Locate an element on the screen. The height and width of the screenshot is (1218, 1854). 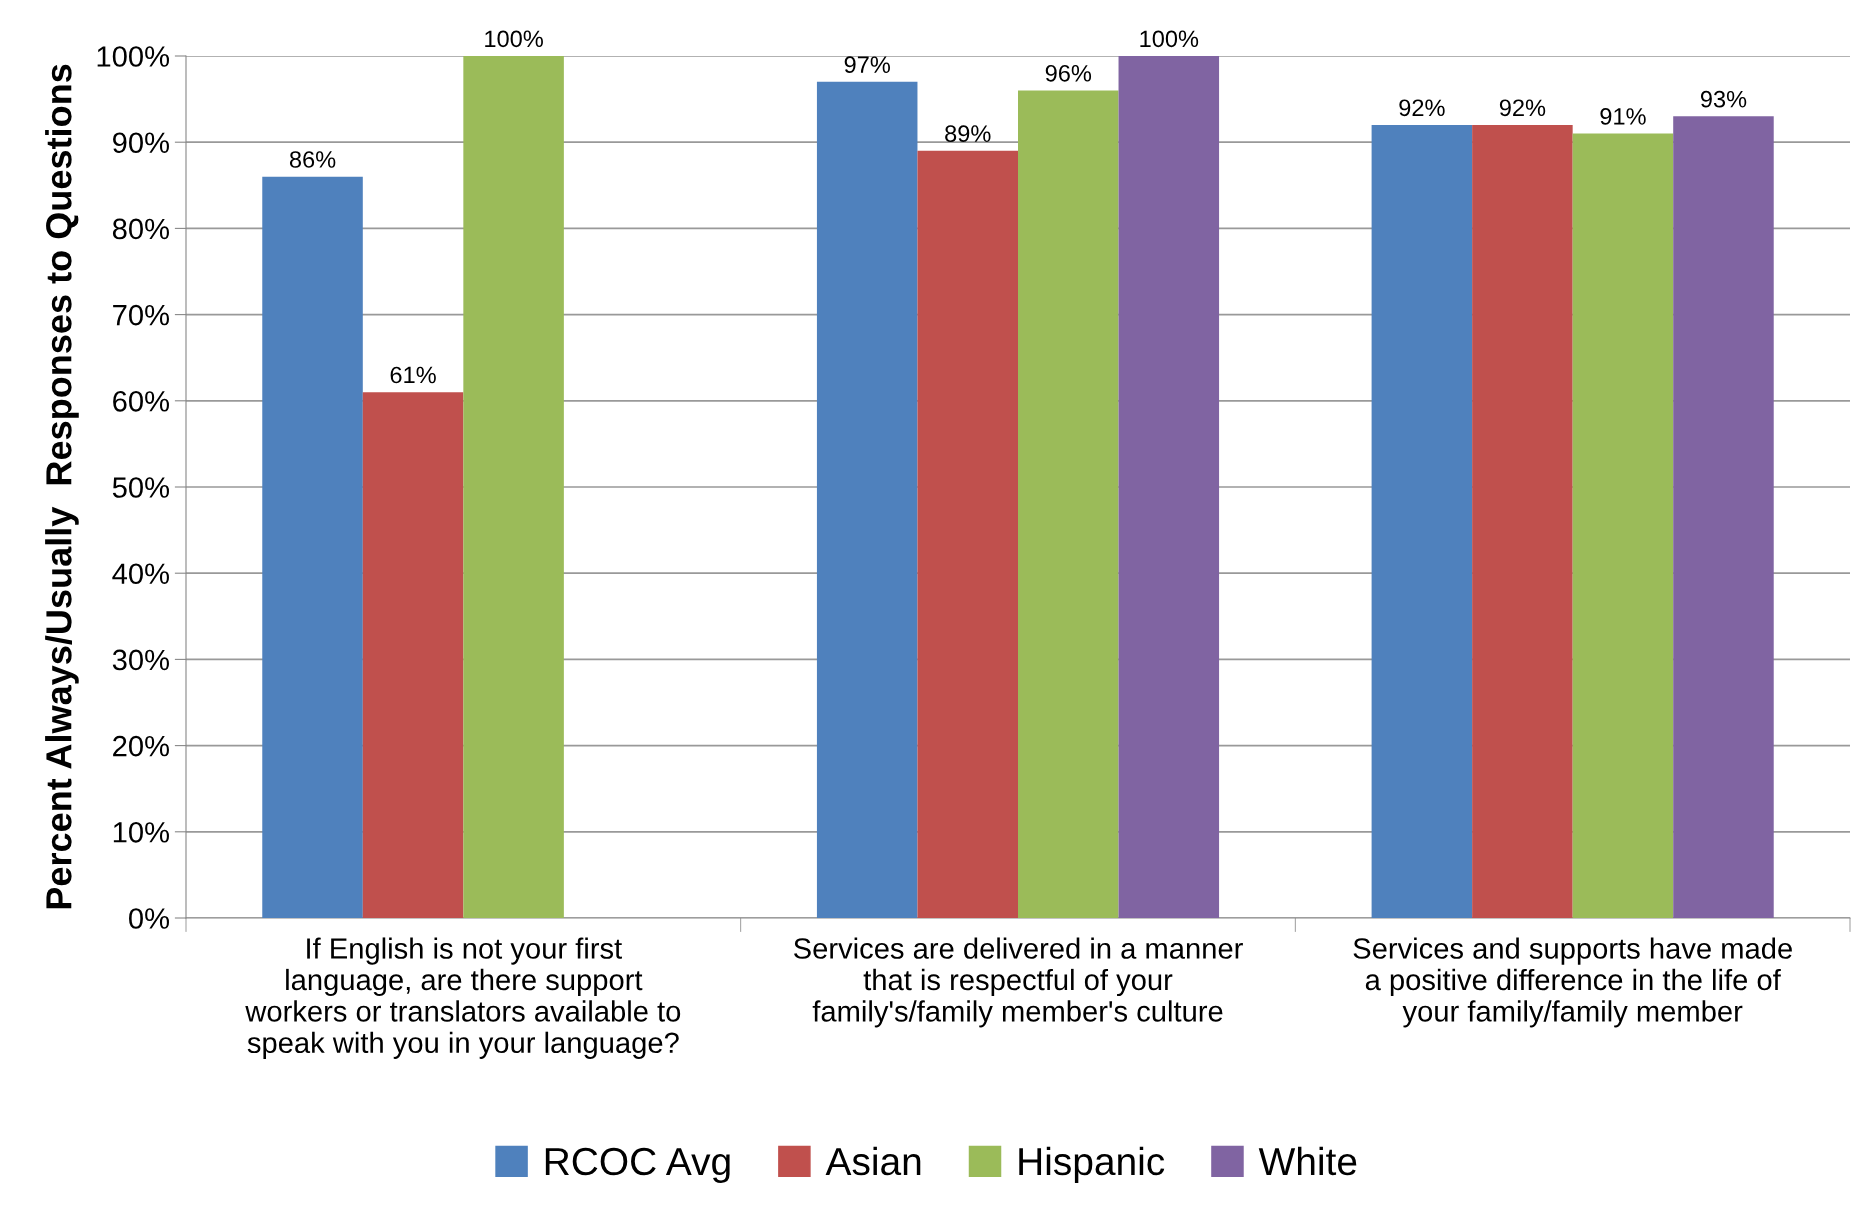
data-label: 86% is located at coordinates (312, 159).